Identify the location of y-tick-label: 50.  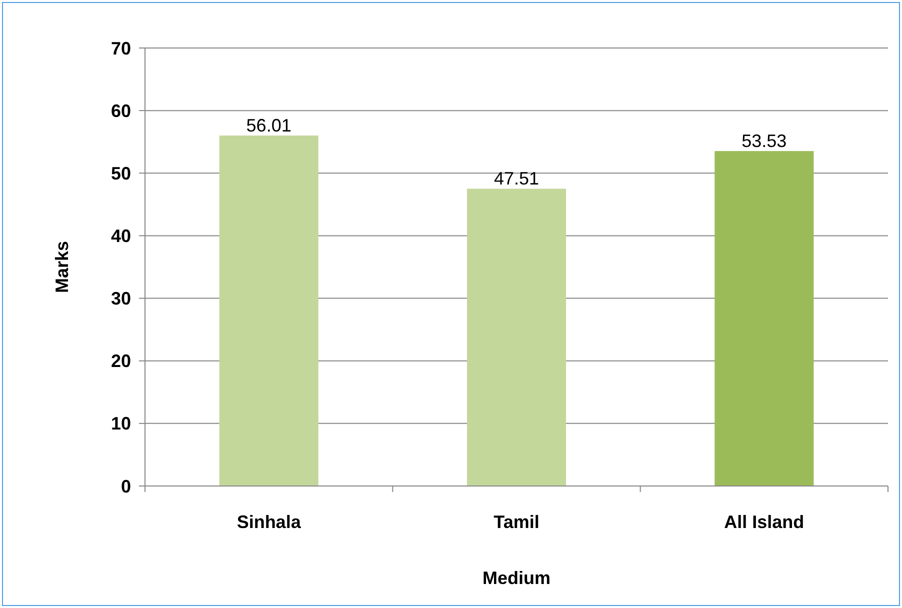
(120, 173).